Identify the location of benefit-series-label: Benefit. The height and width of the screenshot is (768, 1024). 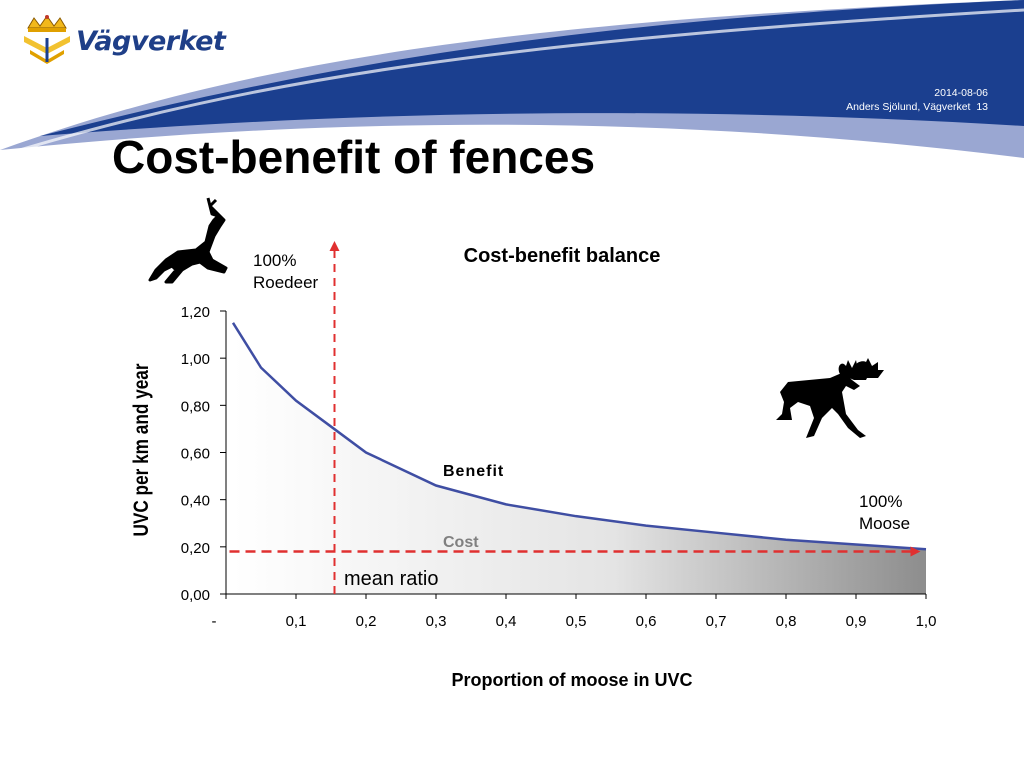
(473, 471).